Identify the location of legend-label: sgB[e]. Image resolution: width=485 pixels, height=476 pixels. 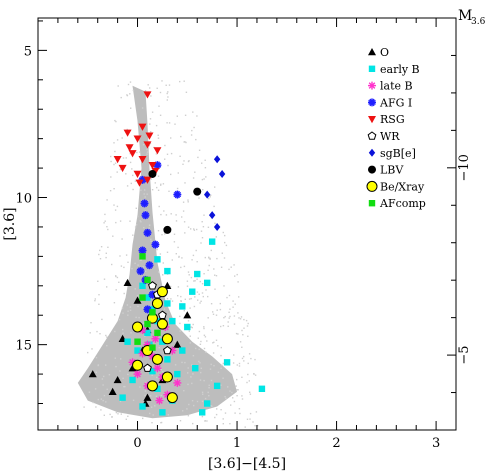
(398, 153).